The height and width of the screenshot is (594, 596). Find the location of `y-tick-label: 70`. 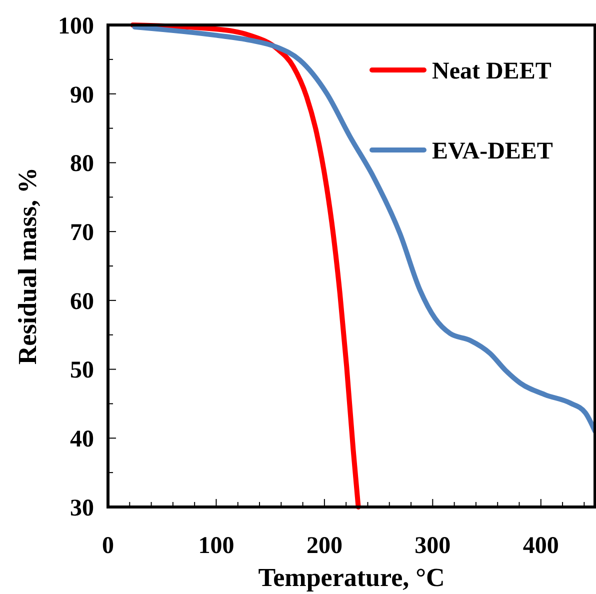

y-tick-label: 70 is located at coordinates (82, 233).